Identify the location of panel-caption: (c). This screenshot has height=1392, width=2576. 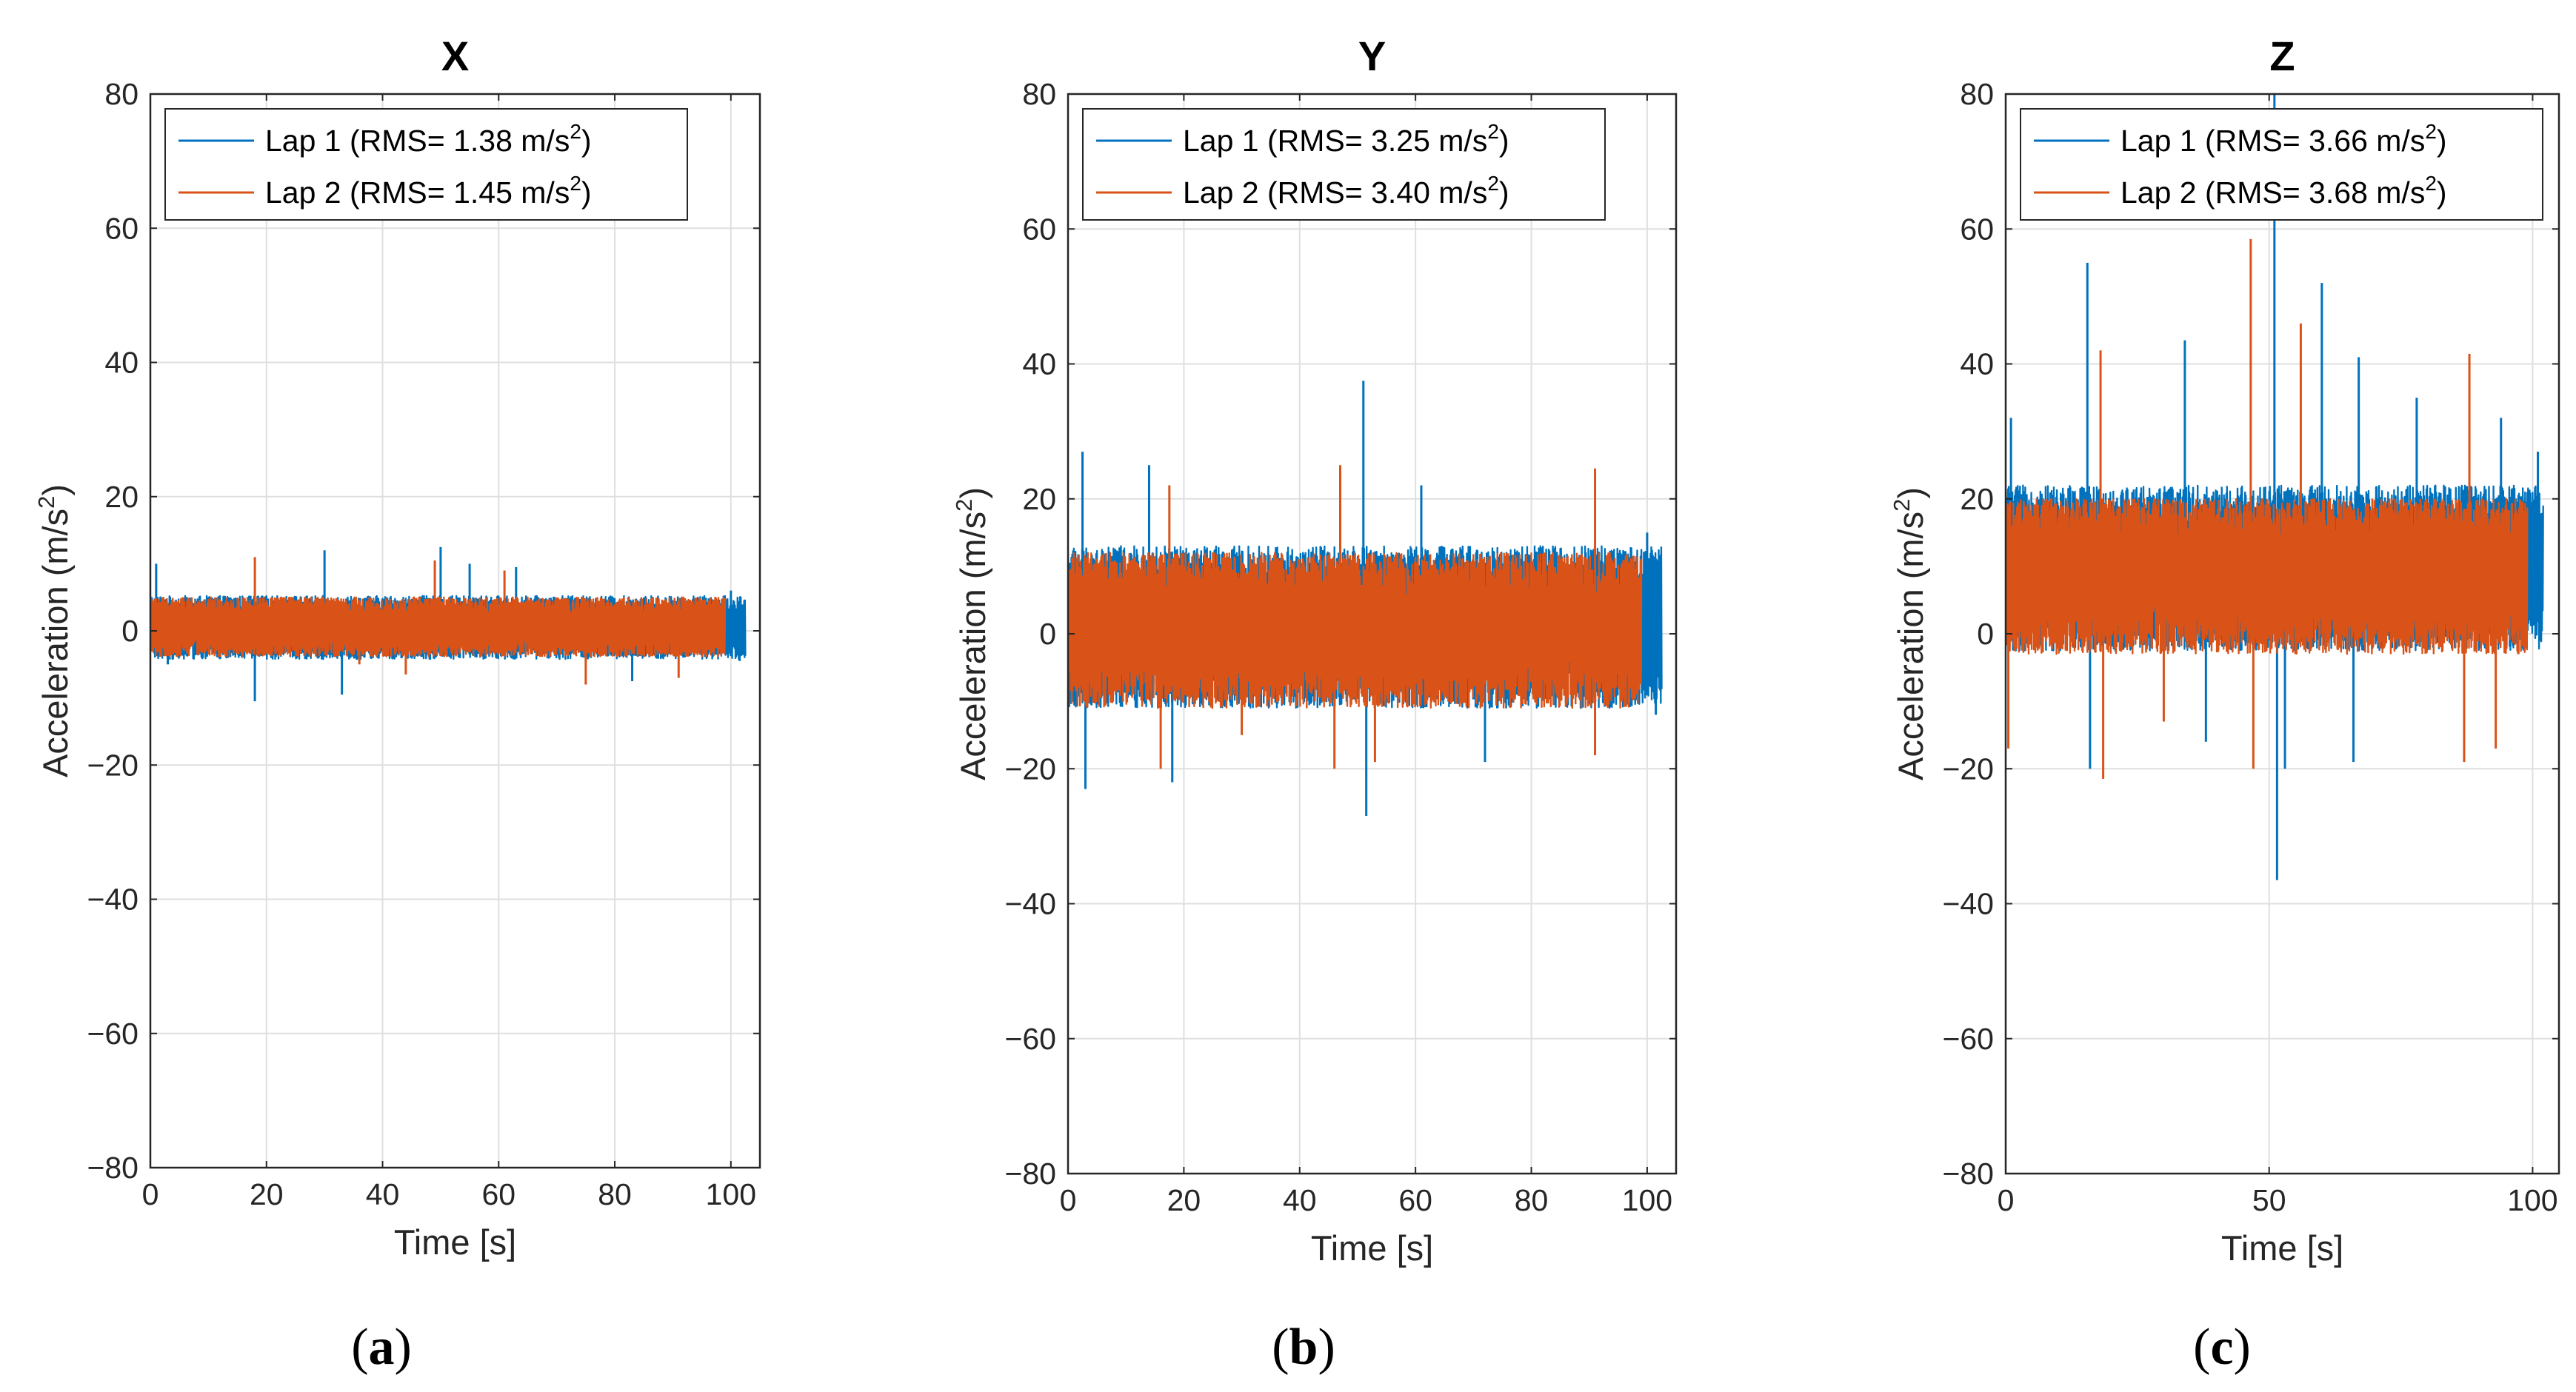
(2222, 1347).